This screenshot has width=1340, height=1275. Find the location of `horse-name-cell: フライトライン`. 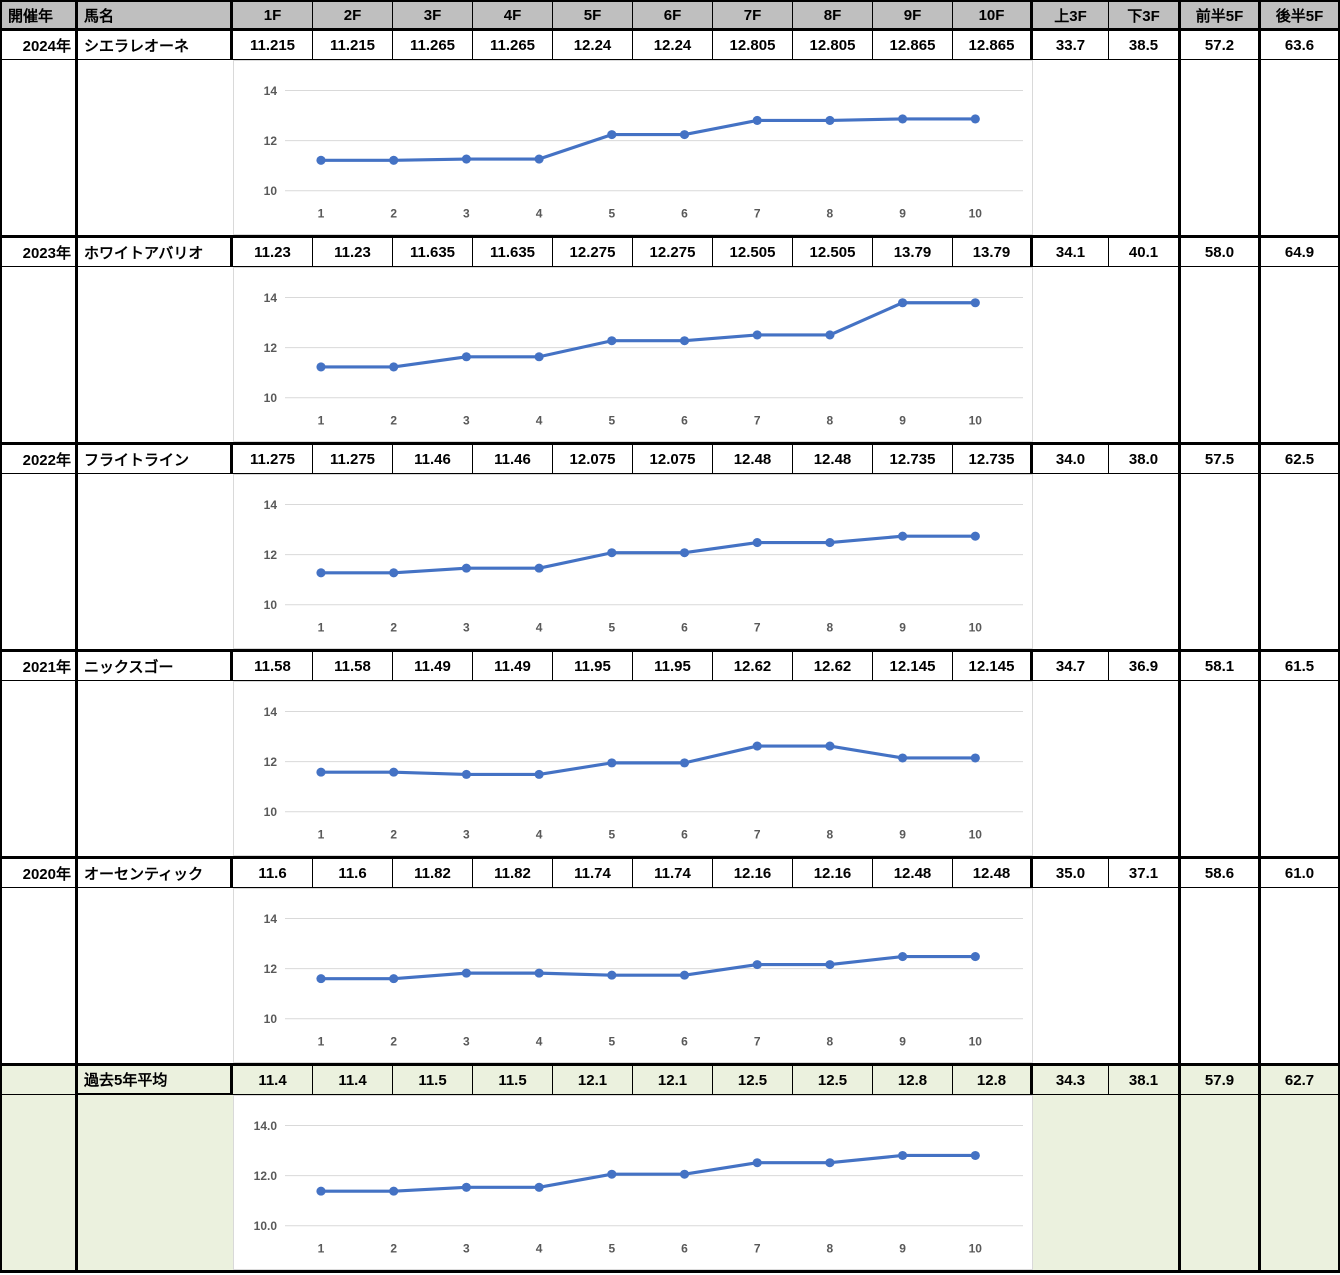

horse-name-cell: フライトライン is located at coordinates (155, 459).